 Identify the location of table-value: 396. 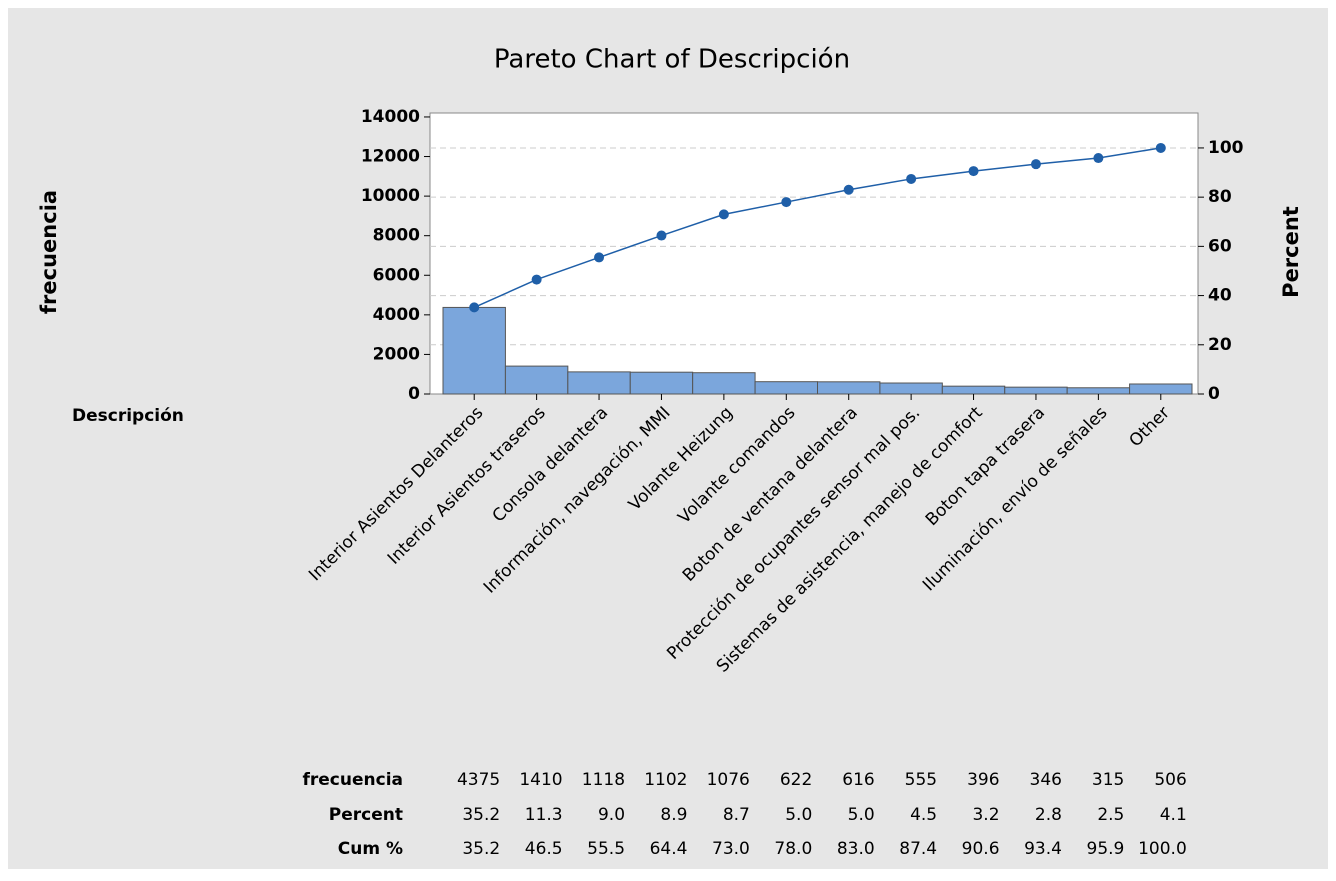
(983, 780).